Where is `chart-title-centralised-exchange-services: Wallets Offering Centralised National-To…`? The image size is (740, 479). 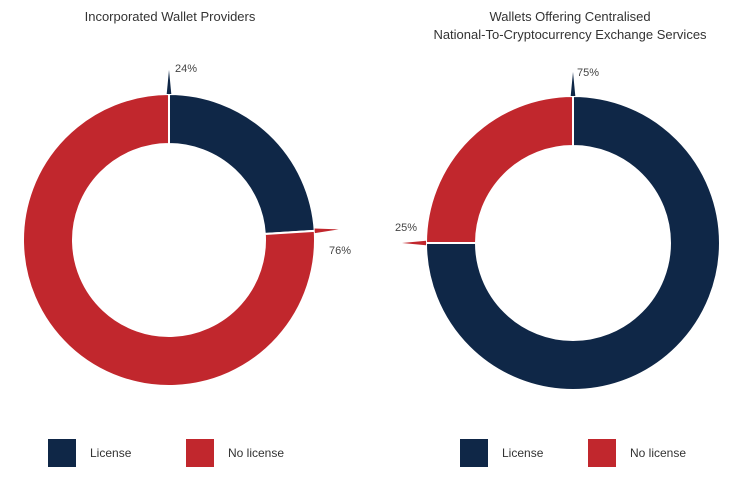
chart-title-centralised-exchange-services: Wallets Offering Centralised National-To… is located at coordinates (570, 25).